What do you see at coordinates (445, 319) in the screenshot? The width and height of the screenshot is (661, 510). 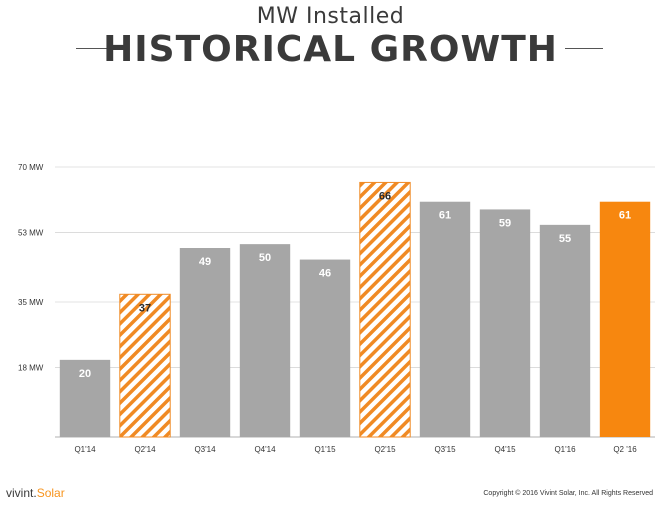 I see `bar-q315` at bounding box center [445, 319].